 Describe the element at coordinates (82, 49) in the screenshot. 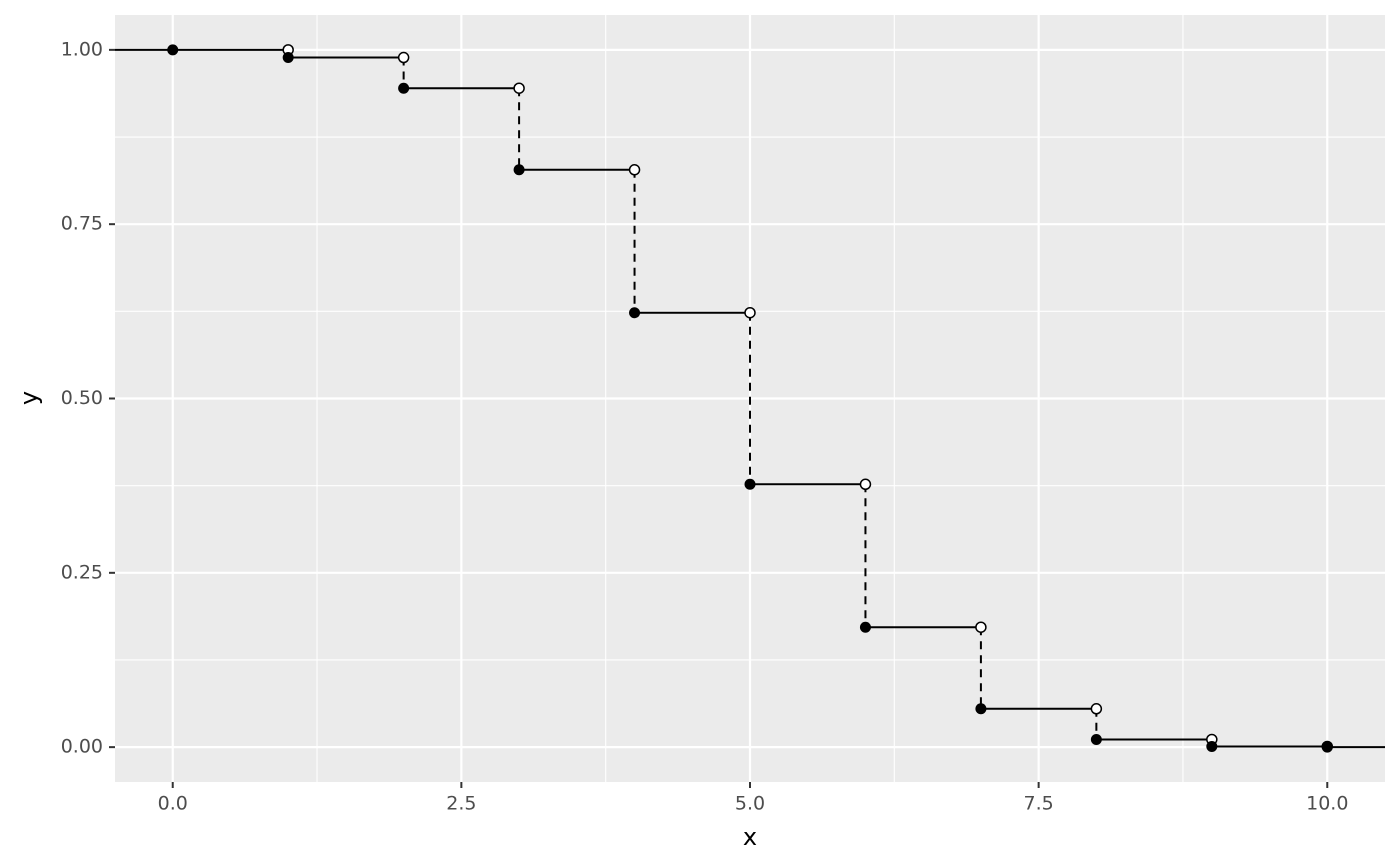

I see `y-tick-label: 1.00` at that location.